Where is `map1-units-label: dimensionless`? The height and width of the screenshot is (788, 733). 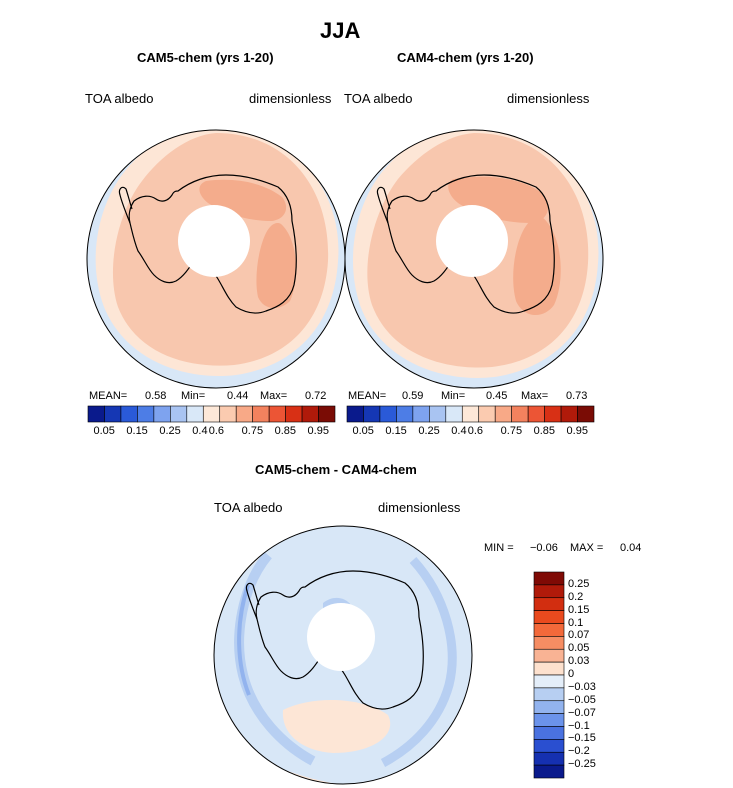 map1-units-label: dimensionless is located at coordinates (290, 98).